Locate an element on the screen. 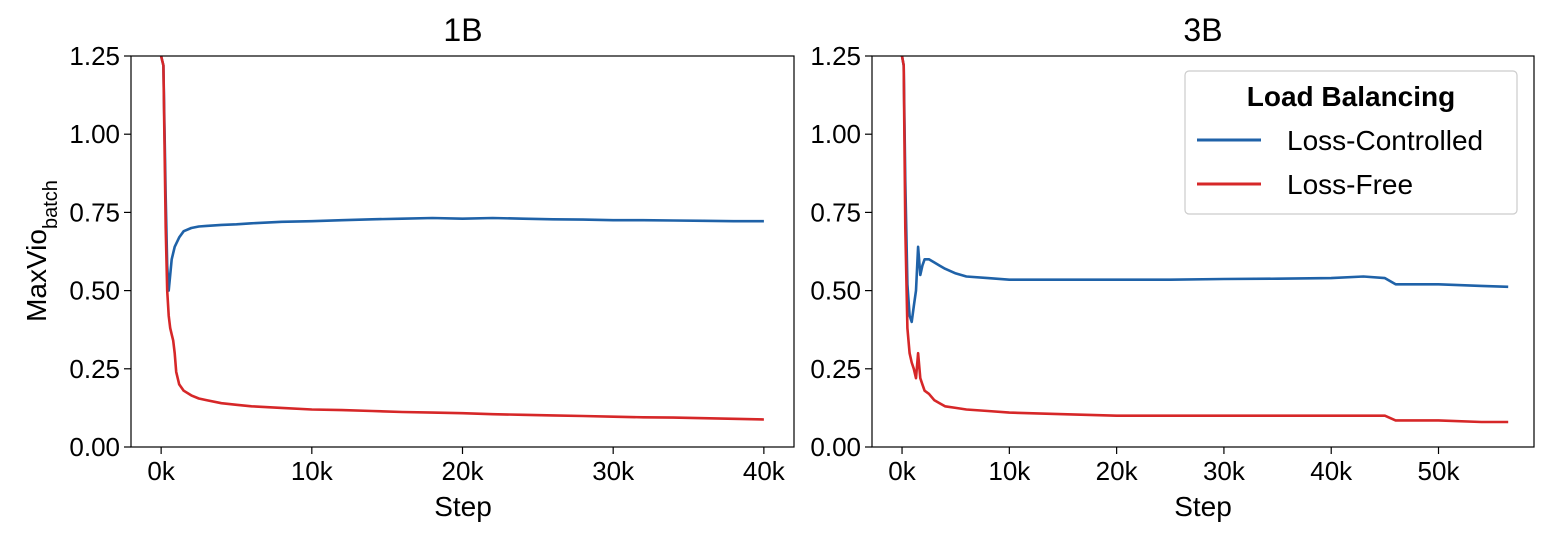 This screenshot has width=1552, height=546. legend-title: Load Balancing is located at coordinates (1351, 96).